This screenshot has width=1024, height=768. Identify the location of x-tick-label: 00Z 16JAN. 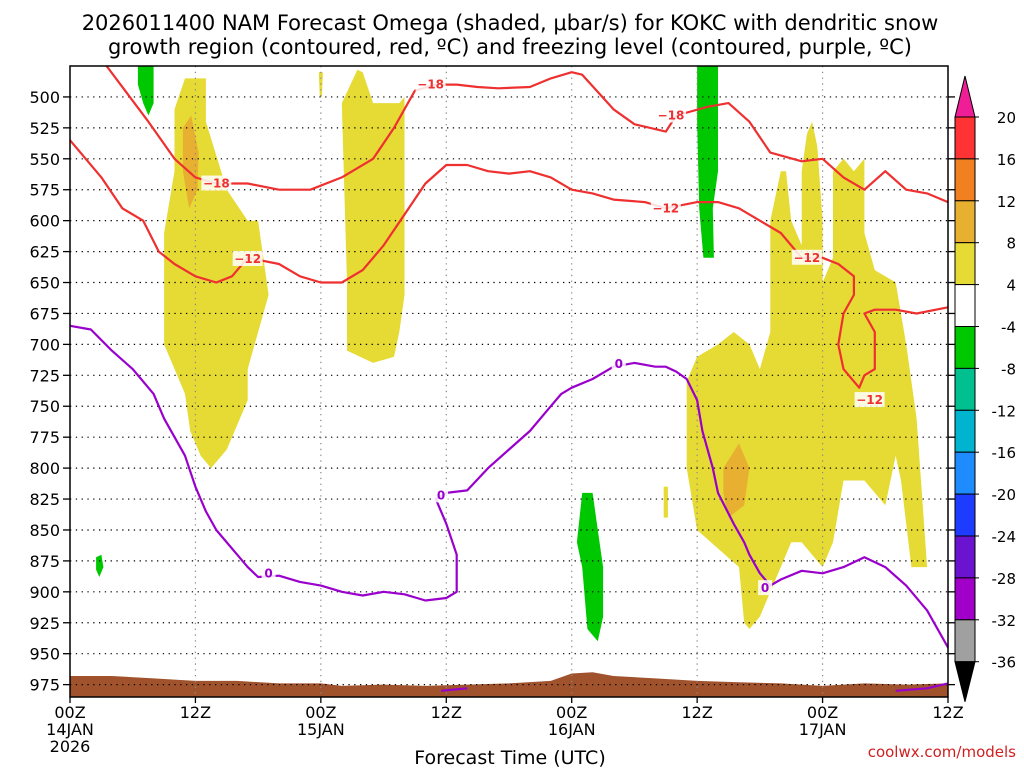
(572, 721).